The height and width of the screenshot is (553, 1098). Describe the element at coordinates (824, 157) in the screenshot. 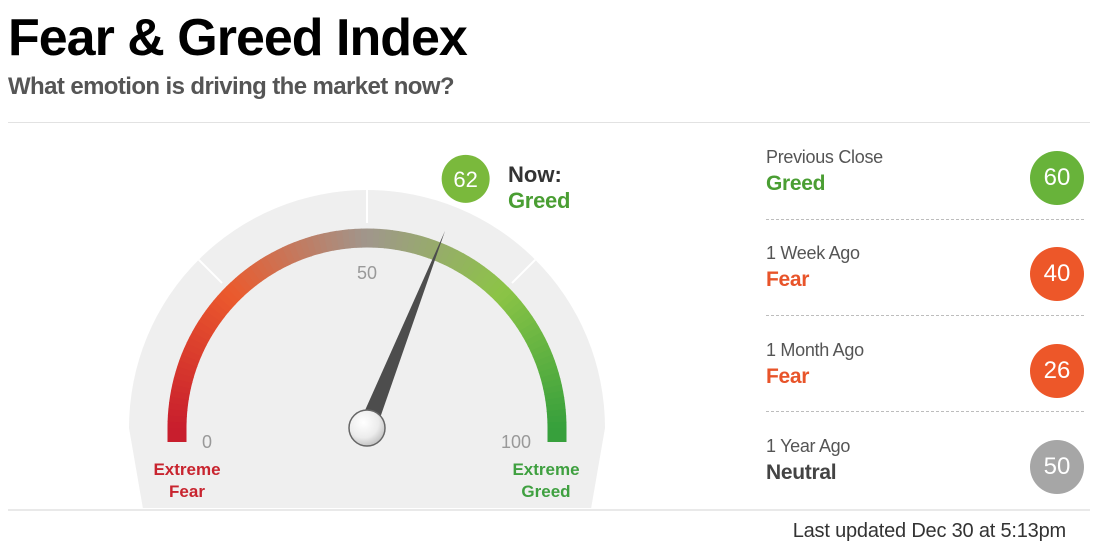

I see `history-label: Previous Close` at that location.